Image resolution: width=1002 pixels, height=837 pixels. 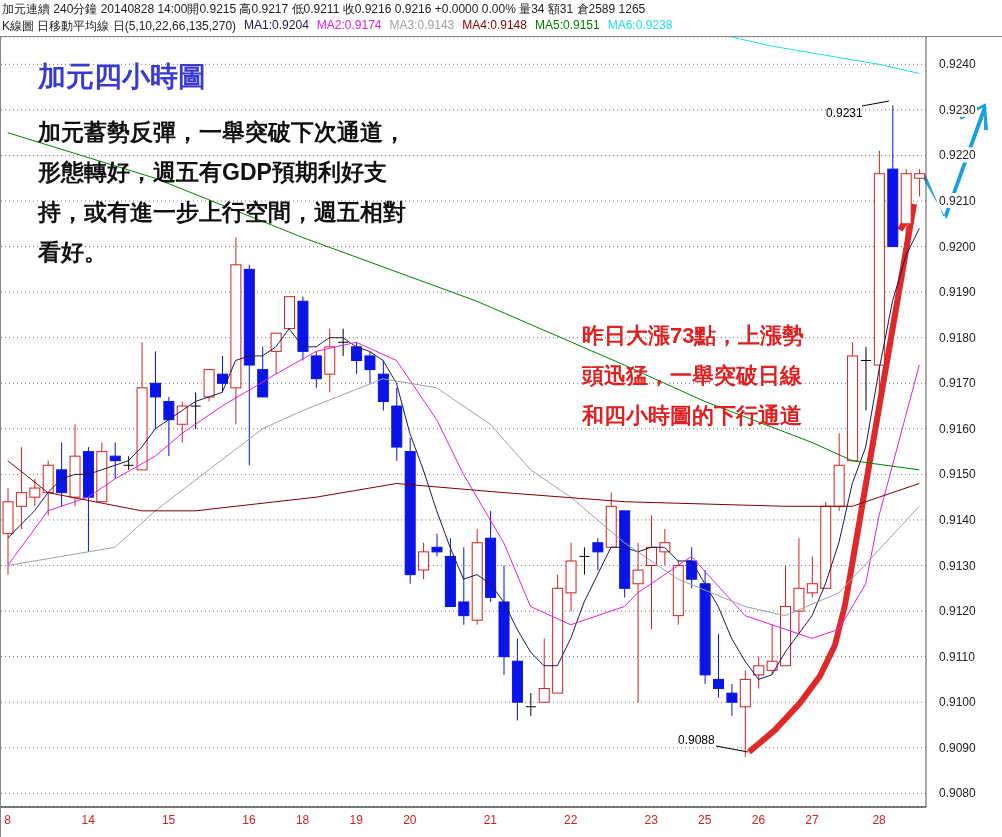 What do you see at coordinates (879, 819) in the screenshot?
I see `x-tick-label: 28` at bounding box center [879, 819].